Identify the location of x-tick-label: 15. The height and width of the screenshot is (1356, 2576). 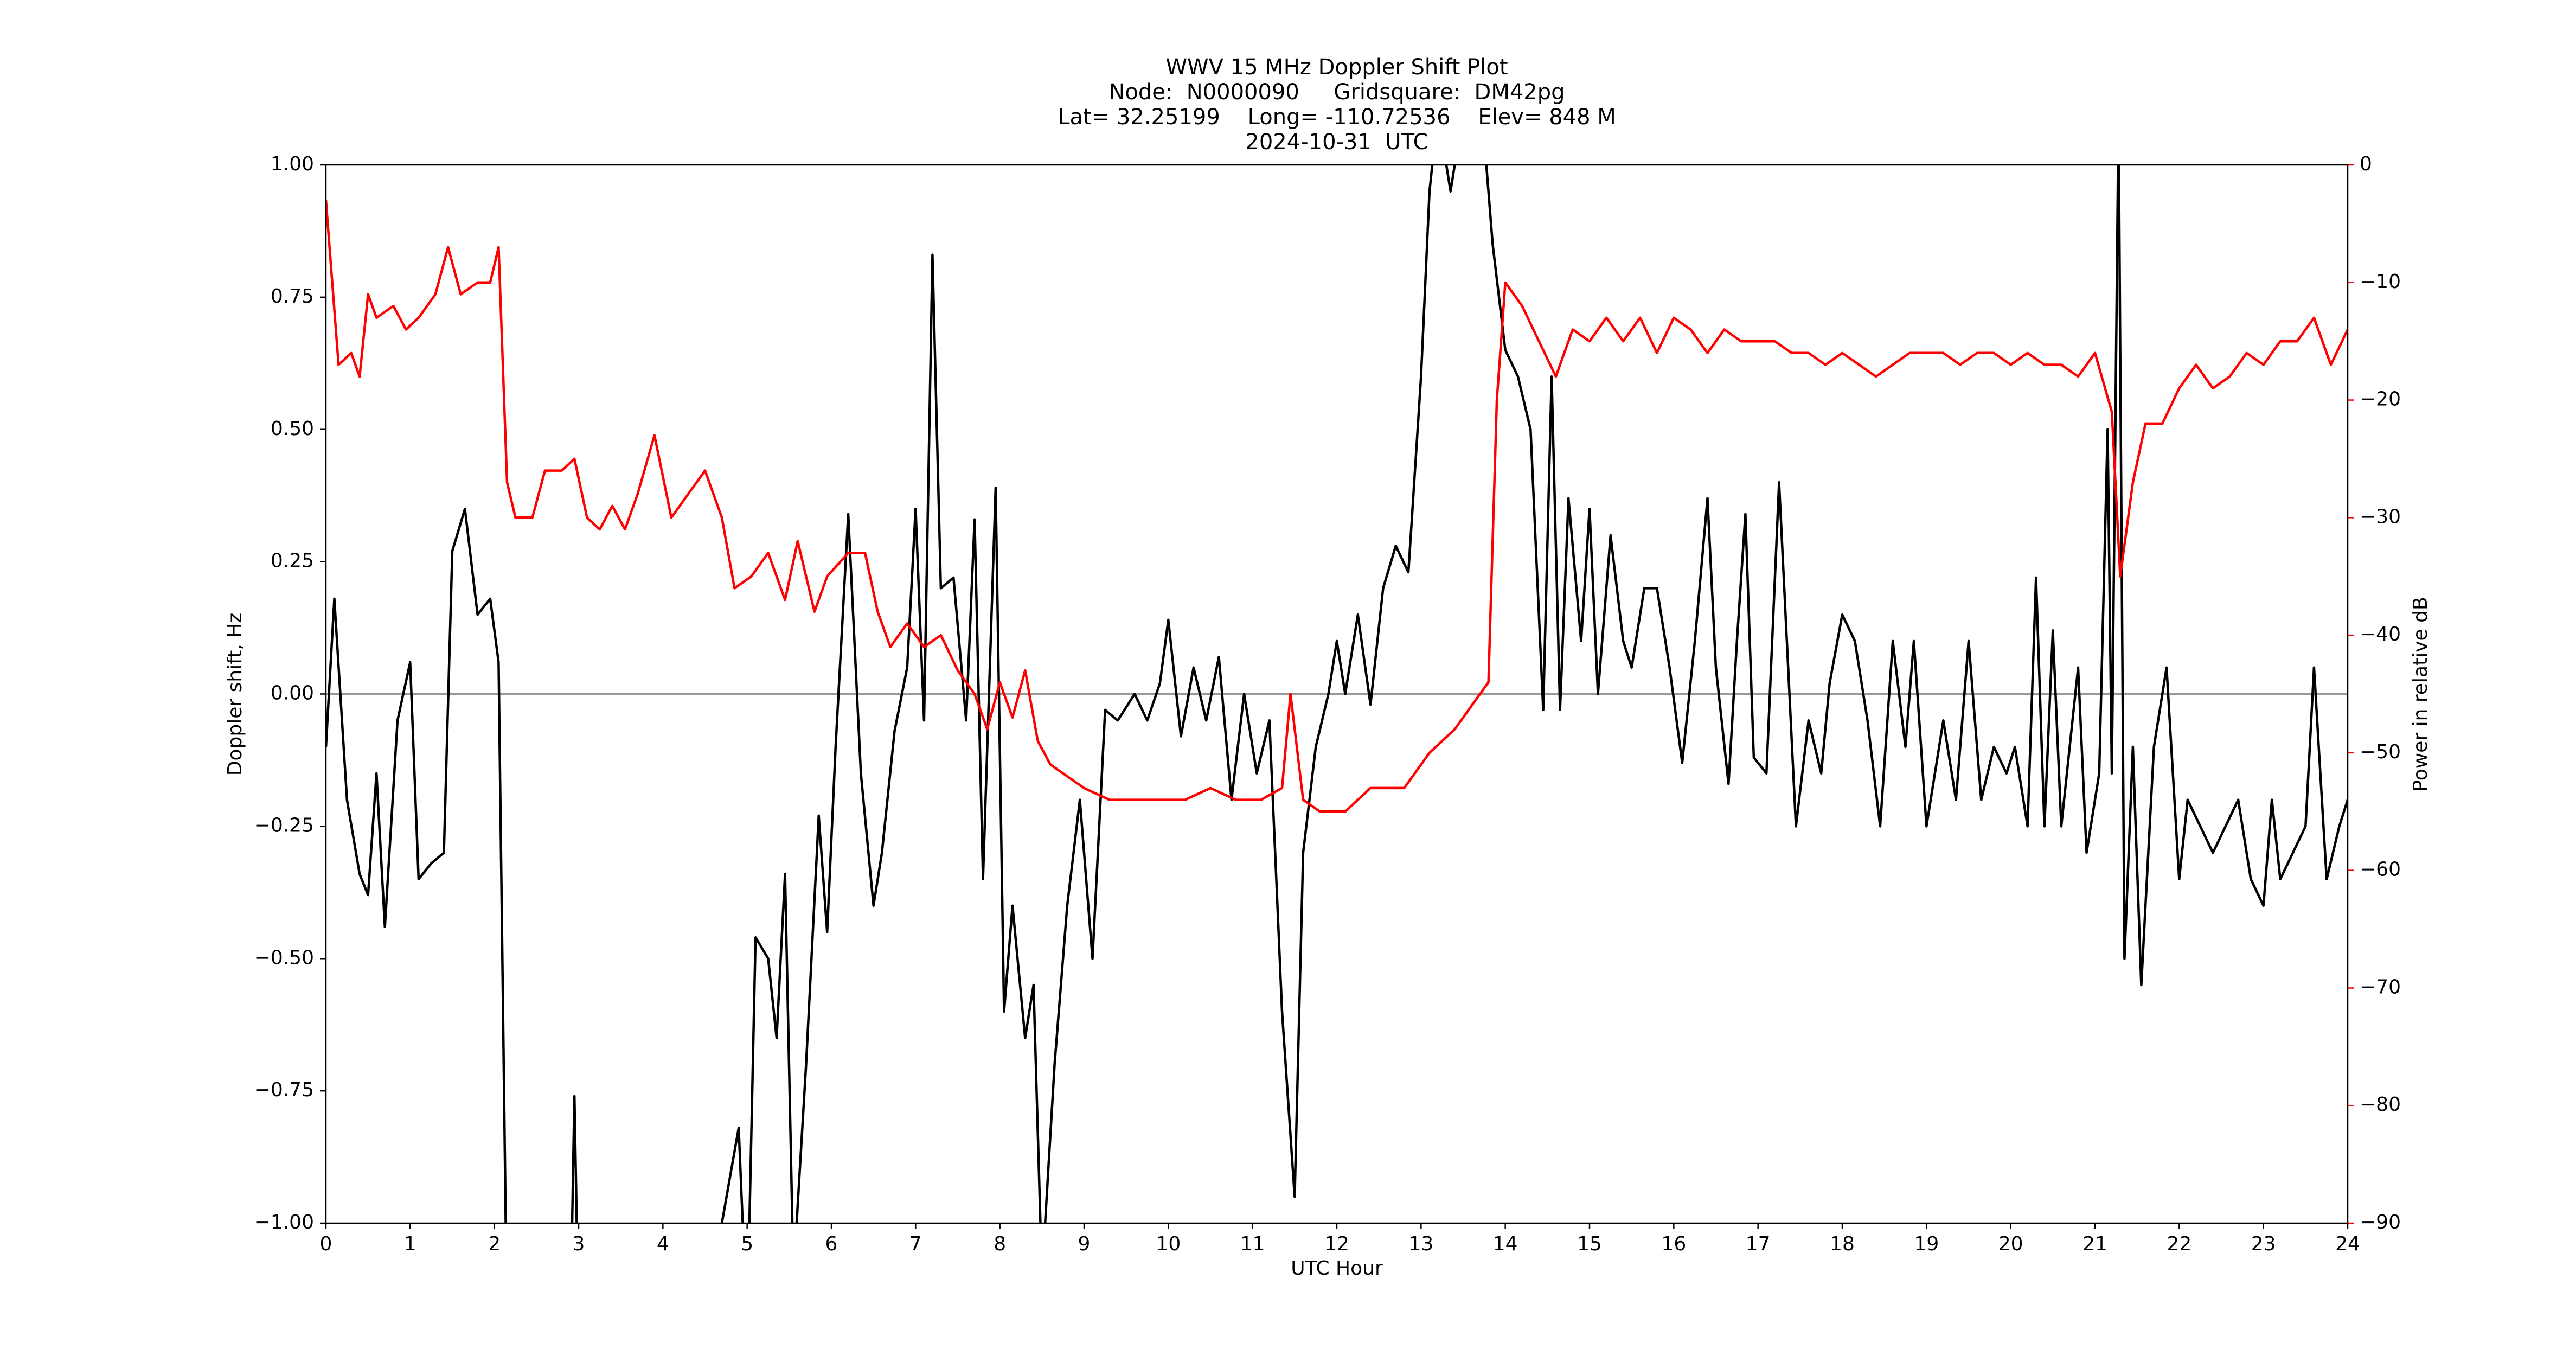
(1589, 1244).